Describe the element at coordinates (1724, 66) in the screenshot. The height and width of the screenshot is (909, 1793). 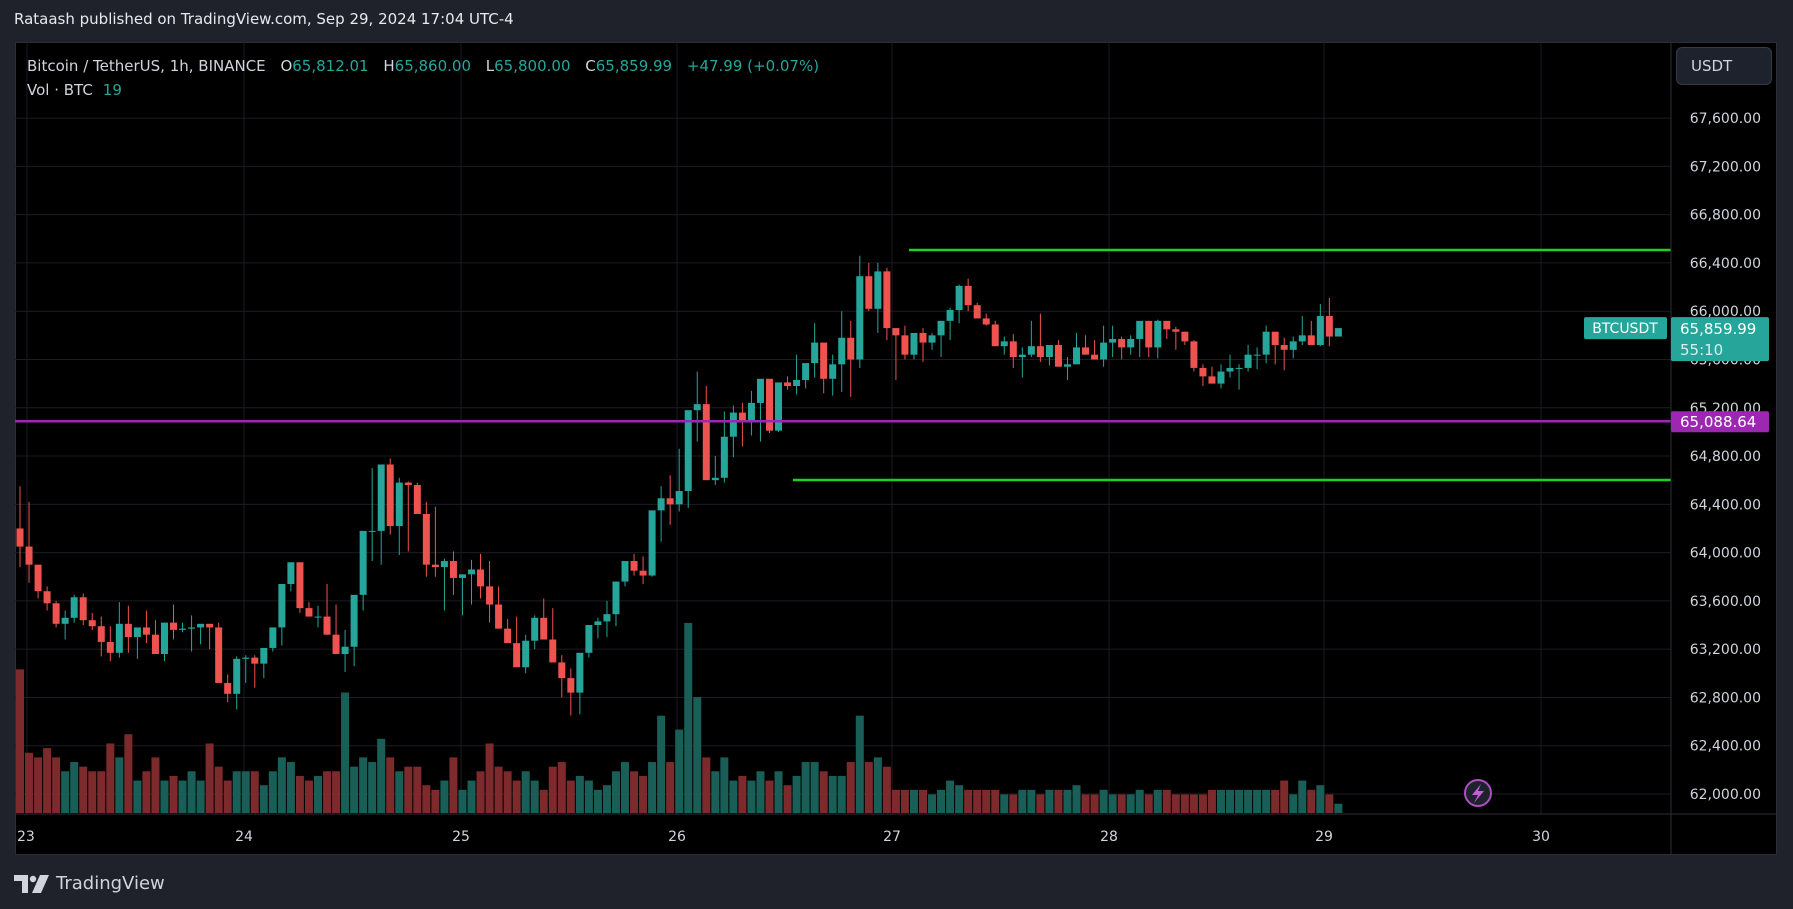
I see `currency-button: USDT` at that location.